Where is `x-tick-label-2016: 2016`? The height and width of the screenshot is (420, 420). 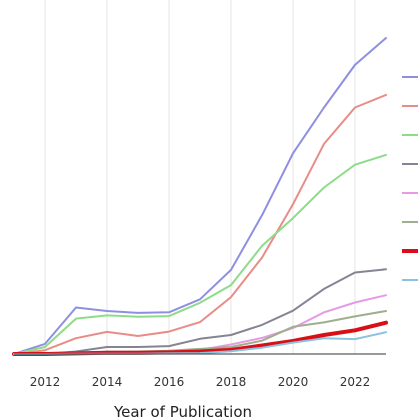
x-tick-label-2016: 2016 is located at coordinates (169, 382).